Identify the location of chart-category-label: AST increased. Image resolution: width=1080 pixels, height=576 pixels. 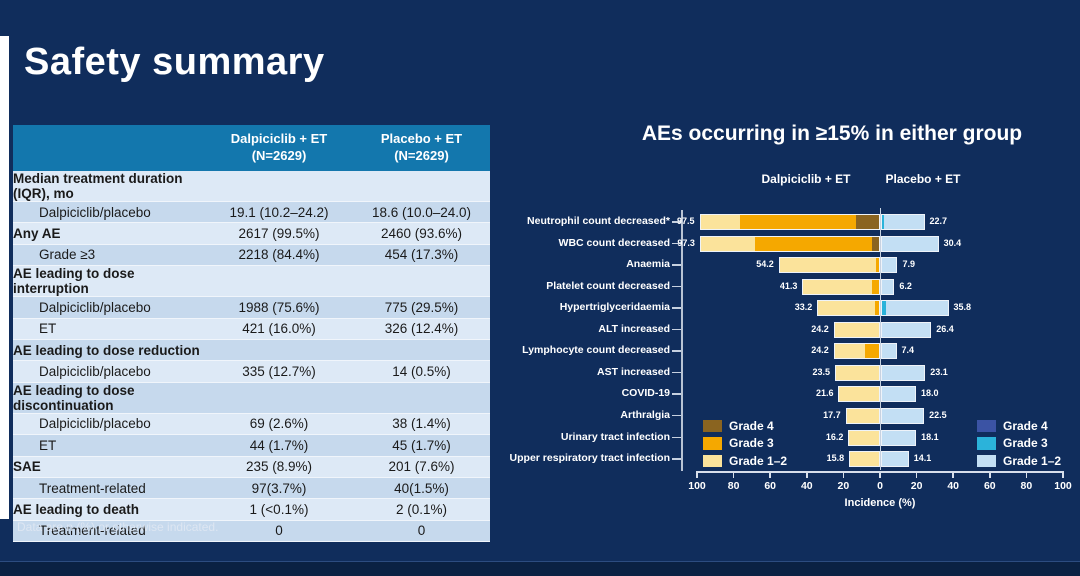
(633, 371).